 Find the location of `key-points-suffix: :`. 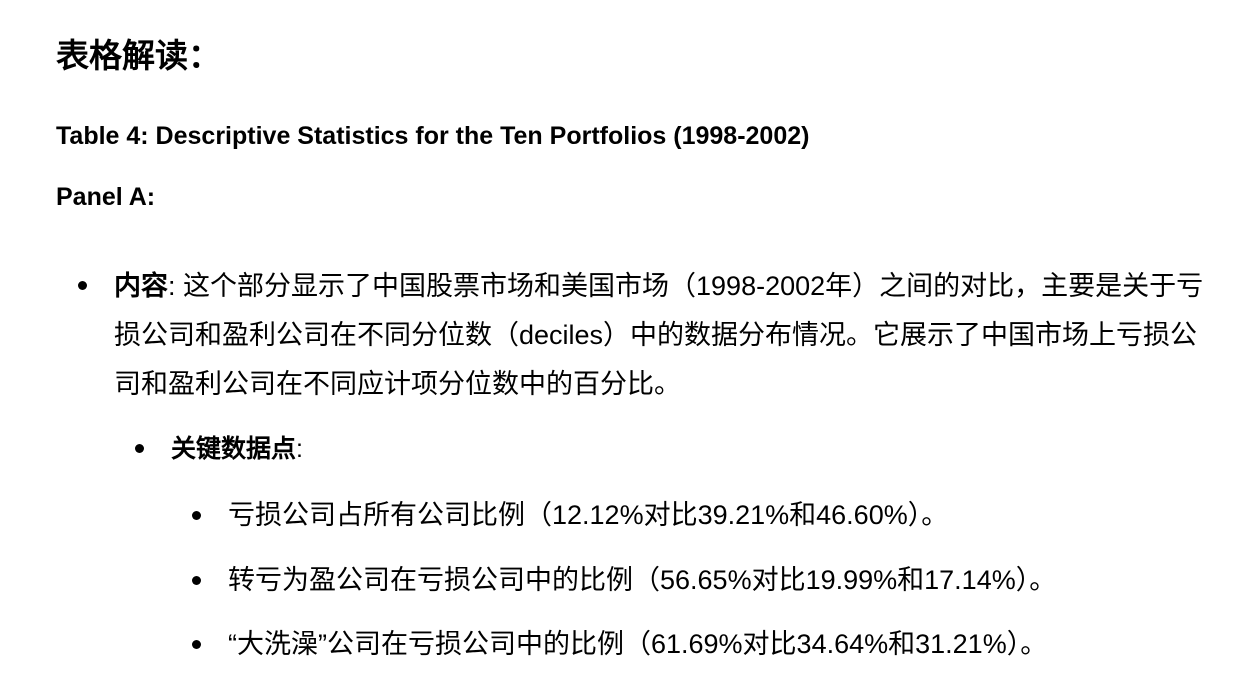

key-points-suffix: : is located at coordinates (299, 449).